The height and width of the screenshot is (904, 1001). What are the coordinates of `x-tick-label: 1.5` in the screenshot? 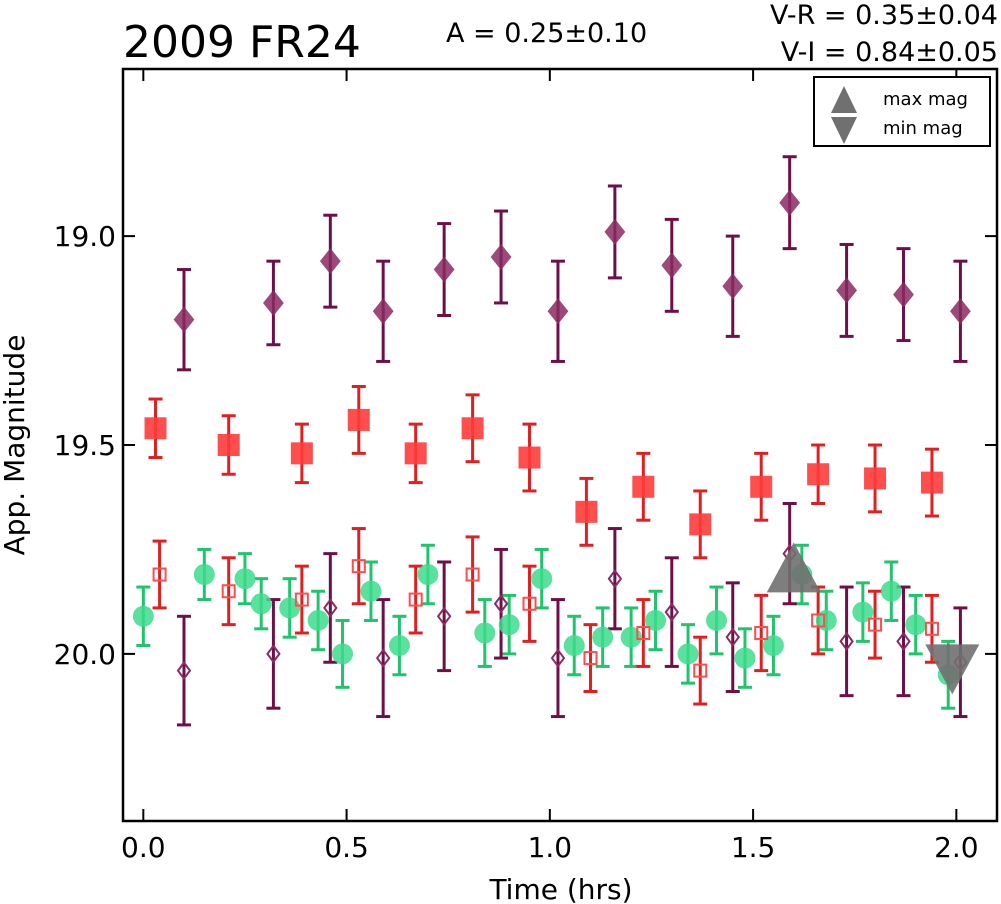 It's located at (753, 847).